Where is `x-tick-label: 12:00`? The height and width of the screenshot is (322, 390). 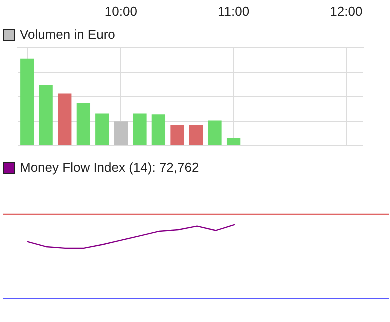 x-tick-label: 12:00 is located at coordinates (346, 11).